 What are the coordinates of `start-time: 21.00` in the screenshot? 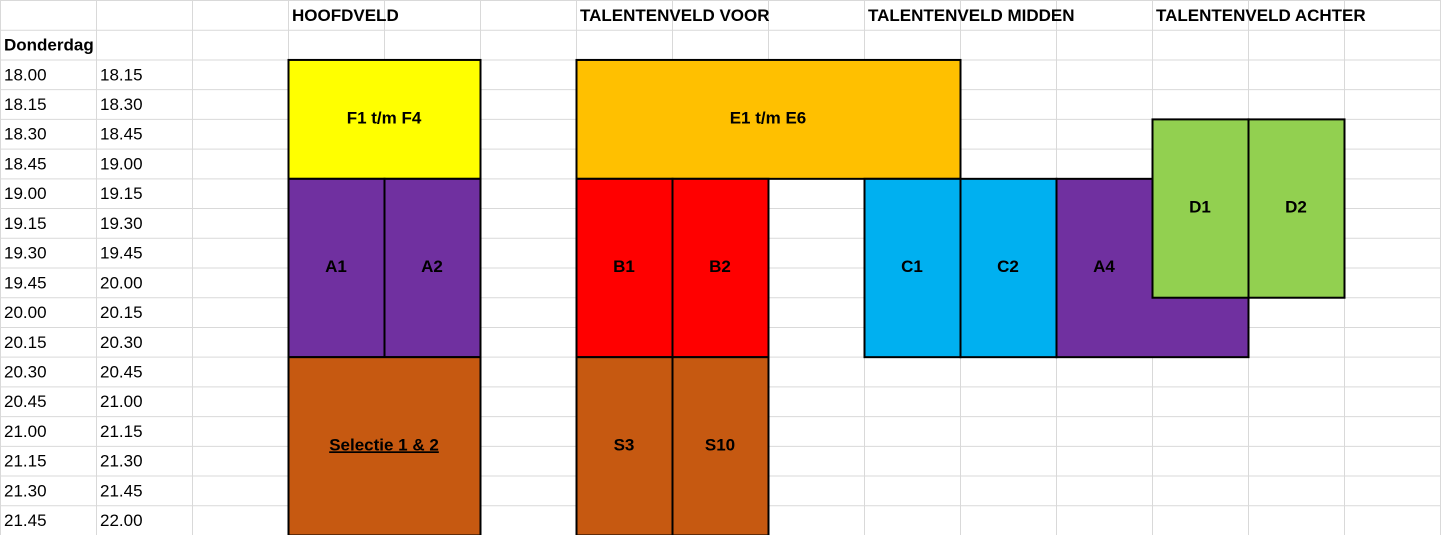 It's located at (25, 431).